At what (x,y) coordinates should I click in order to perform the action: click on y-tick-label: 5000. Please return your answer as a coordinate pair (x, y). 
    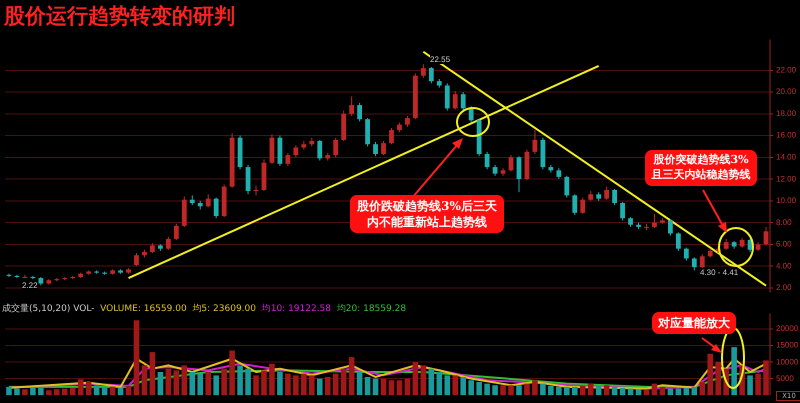
    Looking at the image, I should click on (785, 378).